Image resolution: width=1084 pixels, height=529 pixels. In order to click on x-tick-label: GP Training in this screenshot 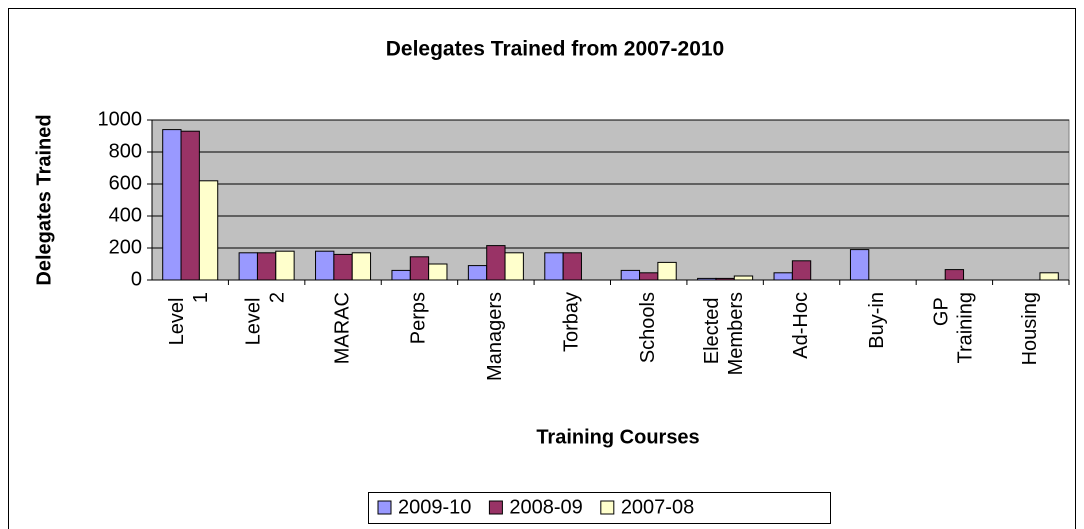, I will do `click(954, 328)`.